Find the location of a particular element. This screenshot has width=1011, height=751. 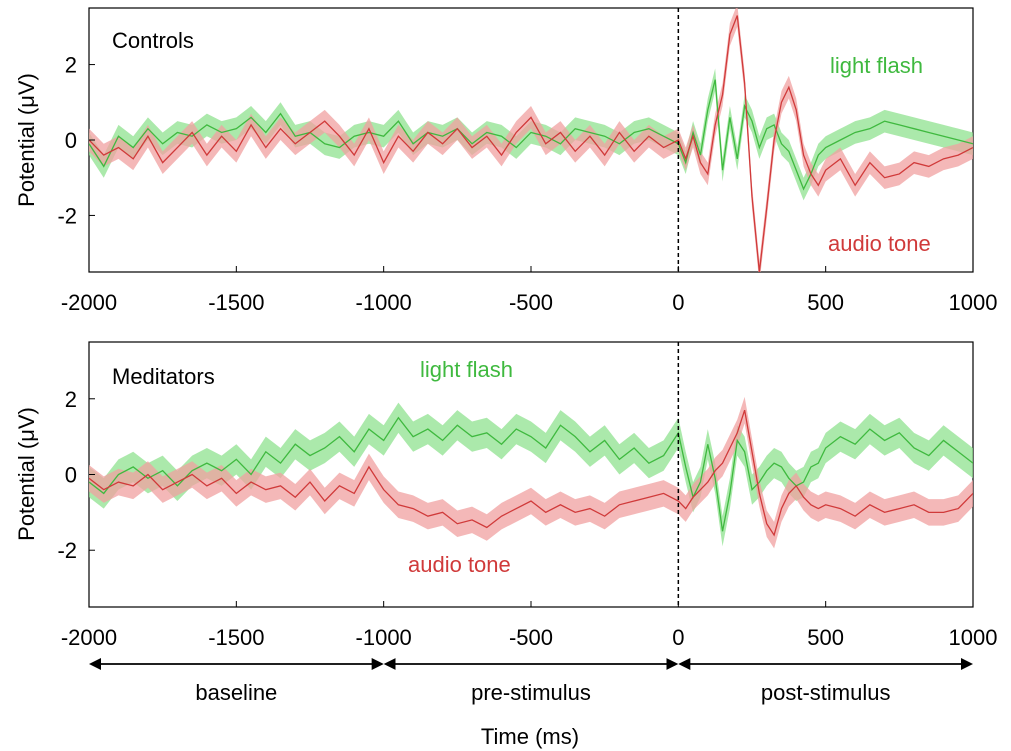

controls-panel-title: Controls is located at coordinates (153, 40).